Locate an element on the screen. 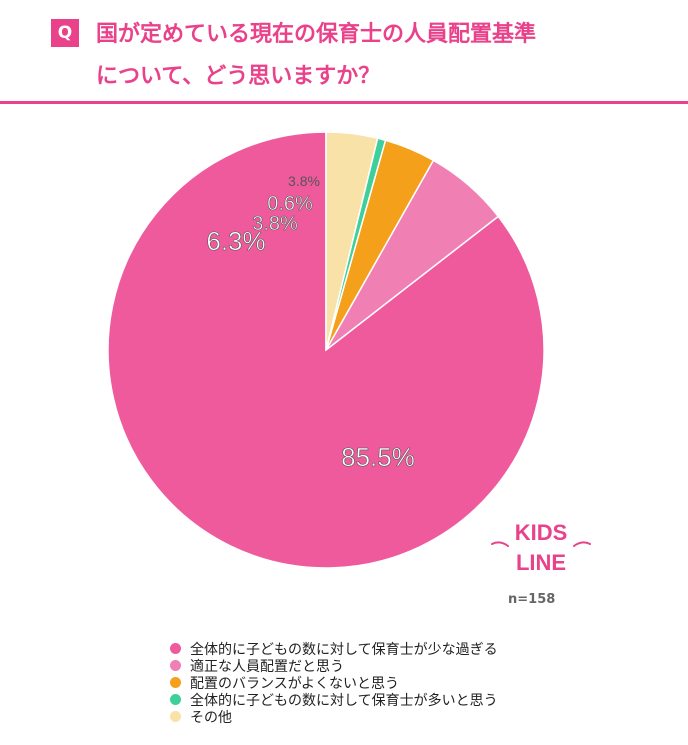 This screenshot has width=688, height=745. slice-label-imbalanced: 3.8% is located at coordinates (275, 224).